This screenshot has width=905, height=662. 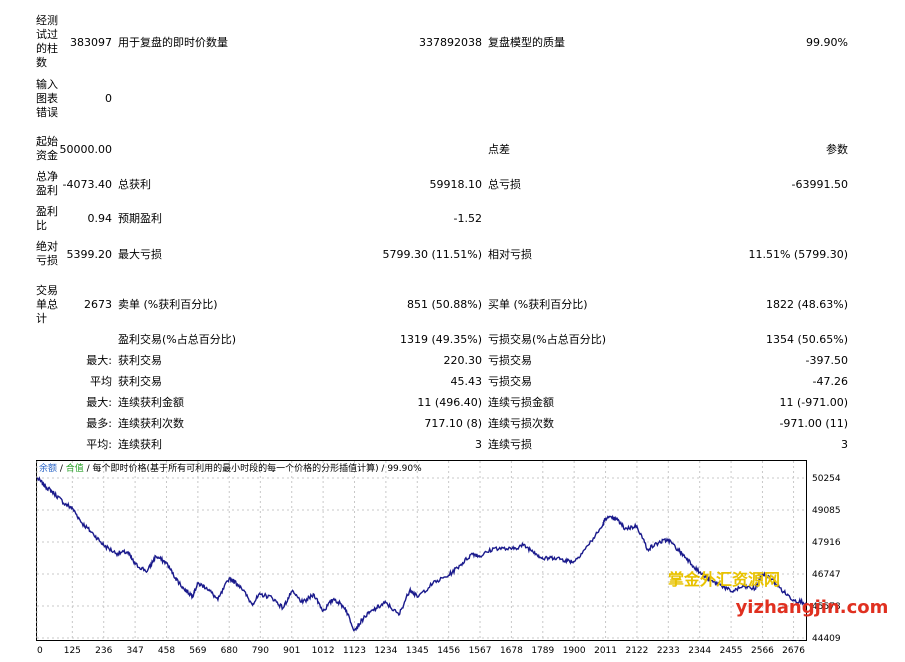 What do you see at coordinates (75, 468) in the screenshot?
I see `legend-volume: 合值` at bounding box center [75, 468].